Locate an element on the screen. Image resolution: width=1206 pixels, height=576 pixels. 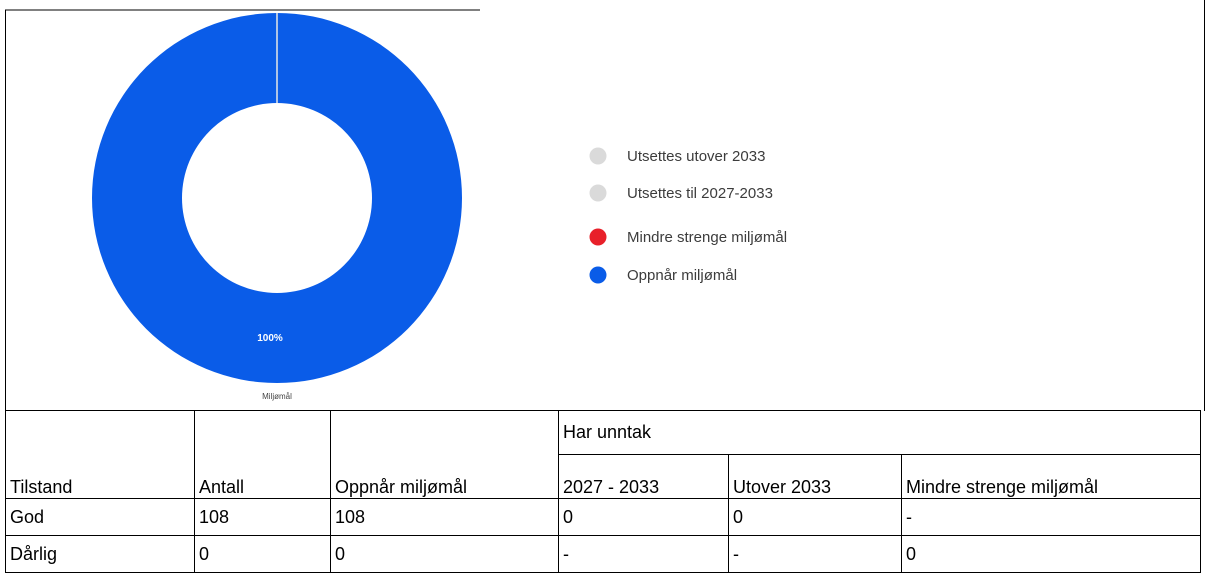
table-row: God 108 108 0 0 - is located at coordinates (603, 517).